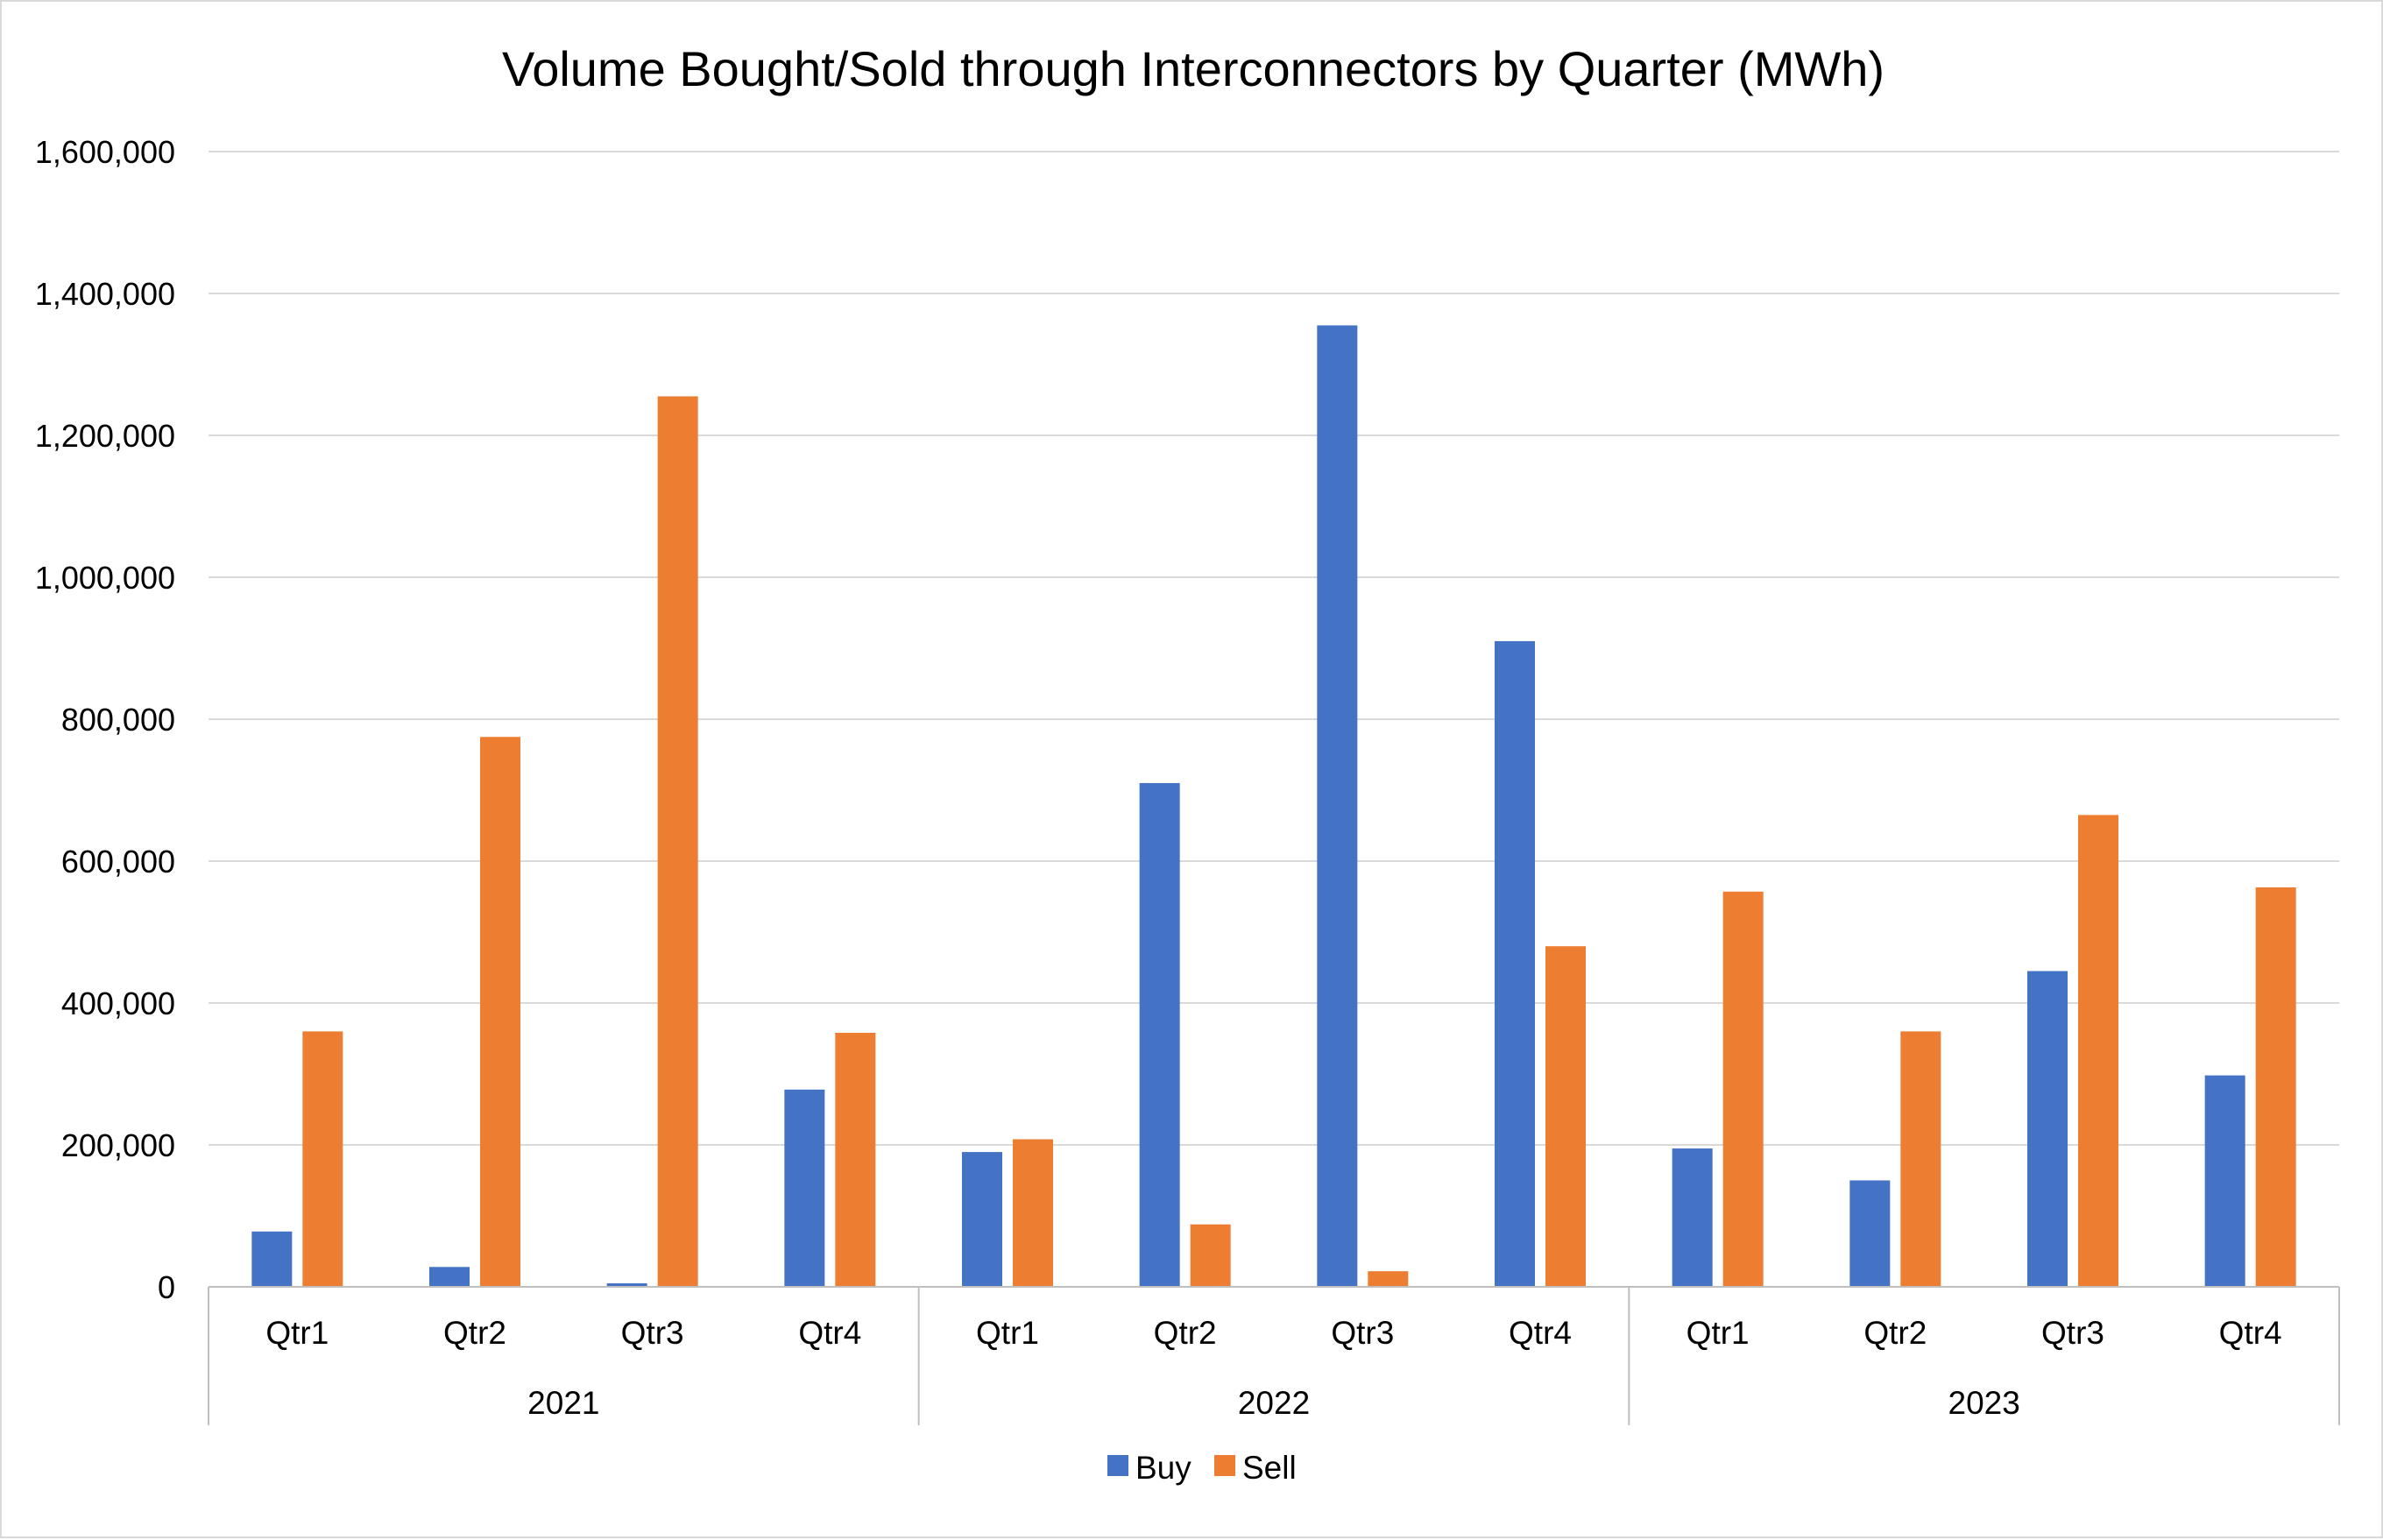  Describe the element at coordinates (118, 720) in the screenshot. I see `y-tick-label: 800,000` at that location.